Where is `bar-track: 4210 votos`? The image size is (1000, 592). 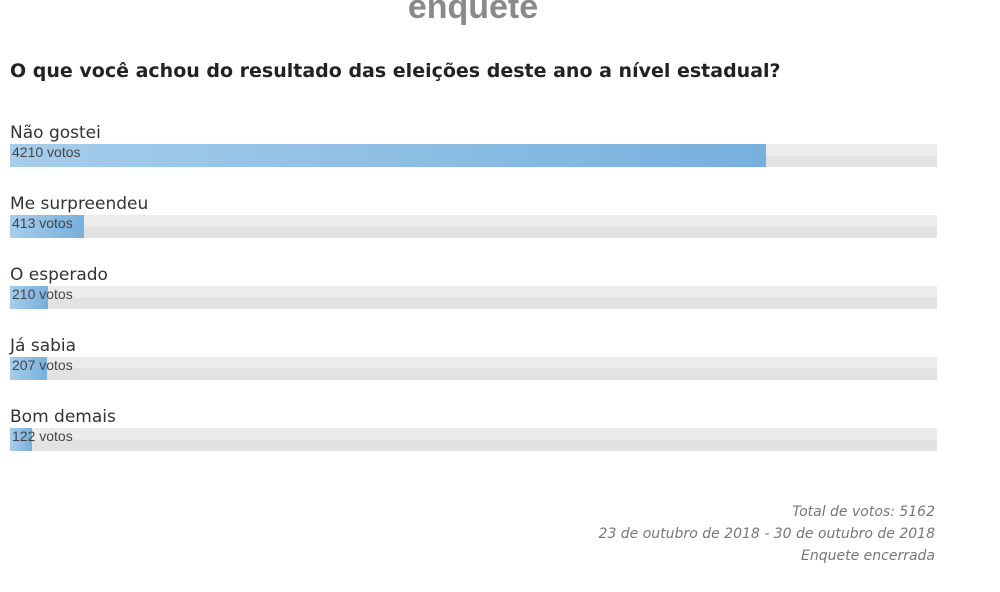 bar-track: 4210 votos is located at coordinates (473, 155).